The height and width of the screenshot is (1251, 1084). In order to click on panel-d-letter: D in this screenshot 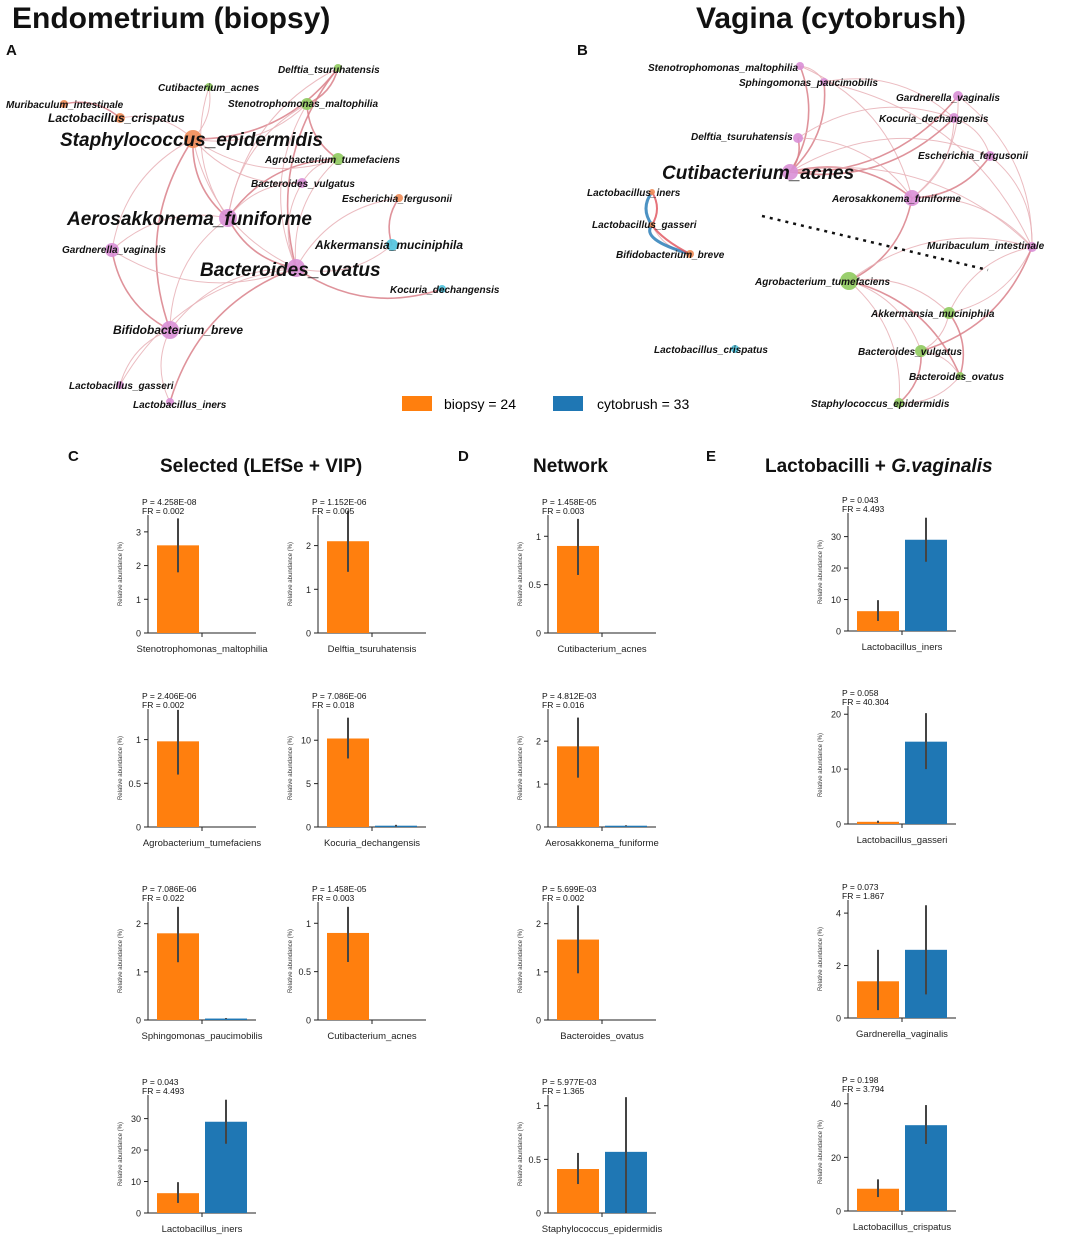, I will do `click(463, 456)`.